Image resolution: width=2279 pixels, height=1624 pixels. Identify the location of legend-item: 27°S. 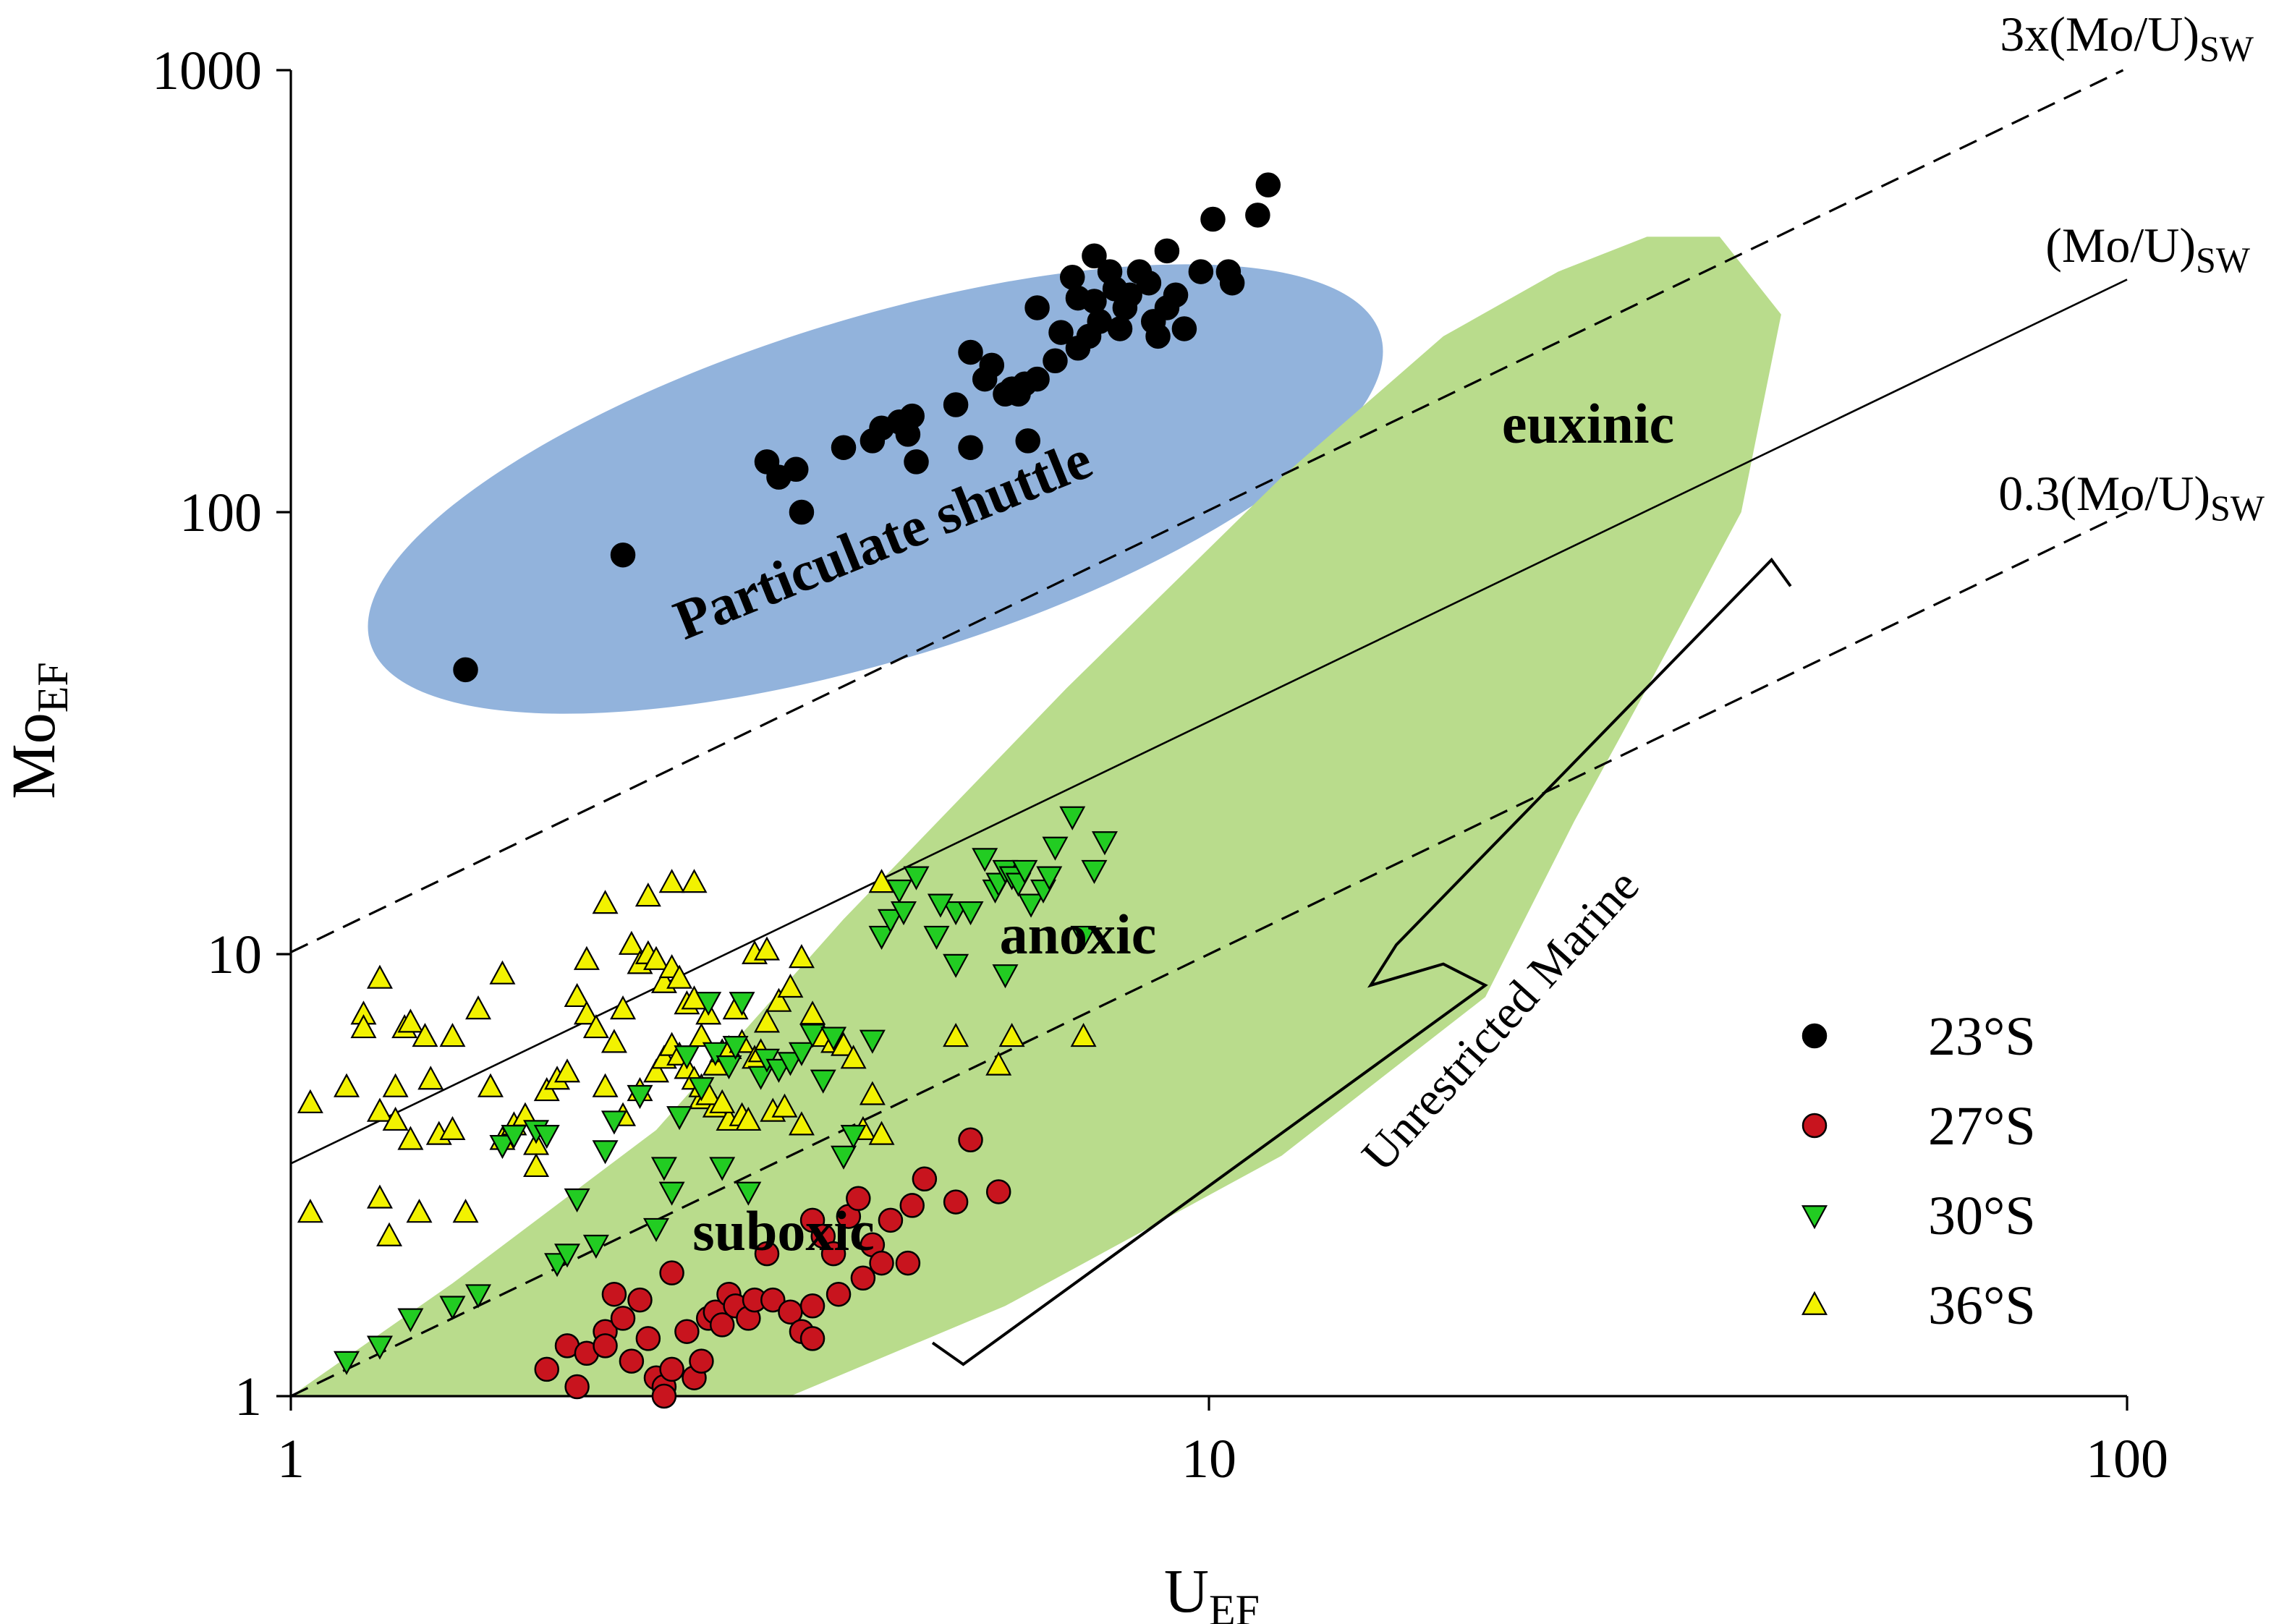
(1918, 1126).